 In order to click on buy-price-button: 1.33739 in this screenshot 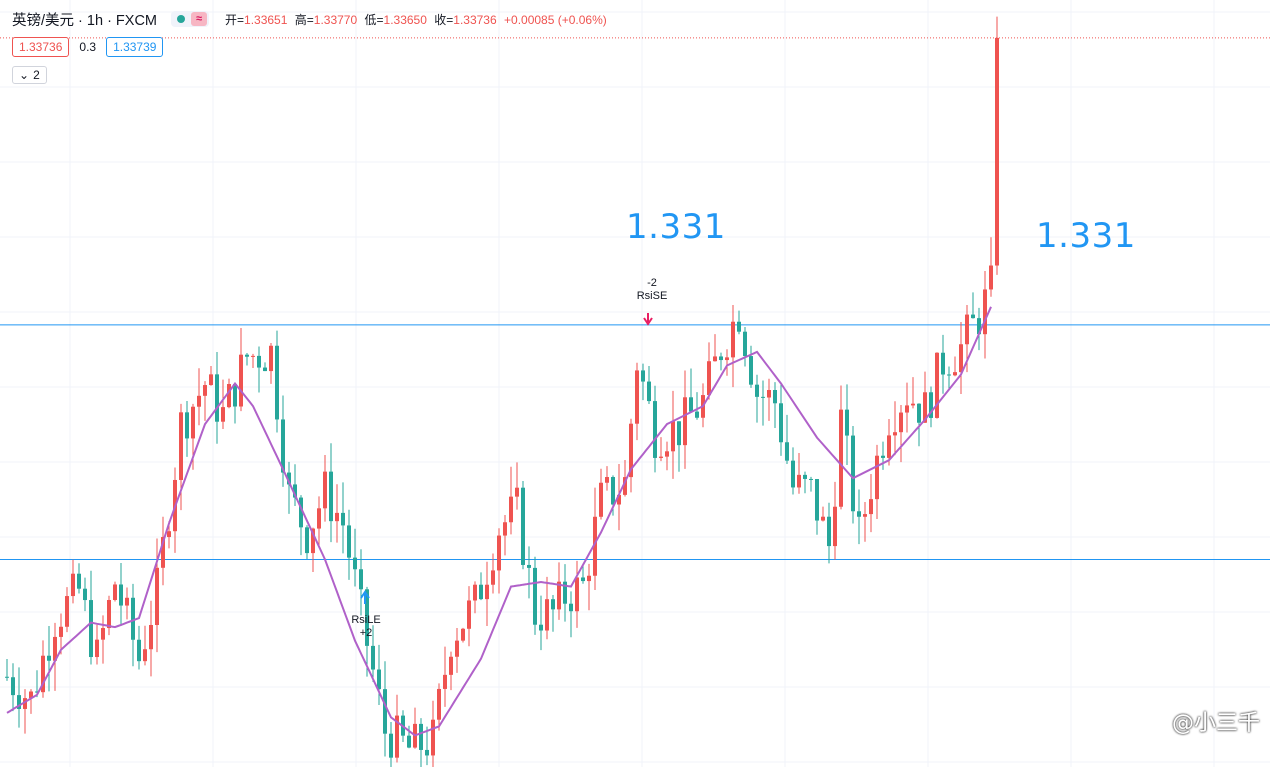, I will do `click(135, 47)`.